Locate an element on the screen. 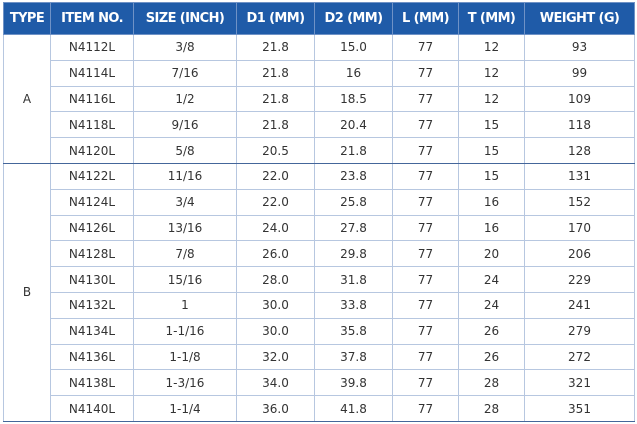  data-cell: N4136L is located at coordinates (92, 357).